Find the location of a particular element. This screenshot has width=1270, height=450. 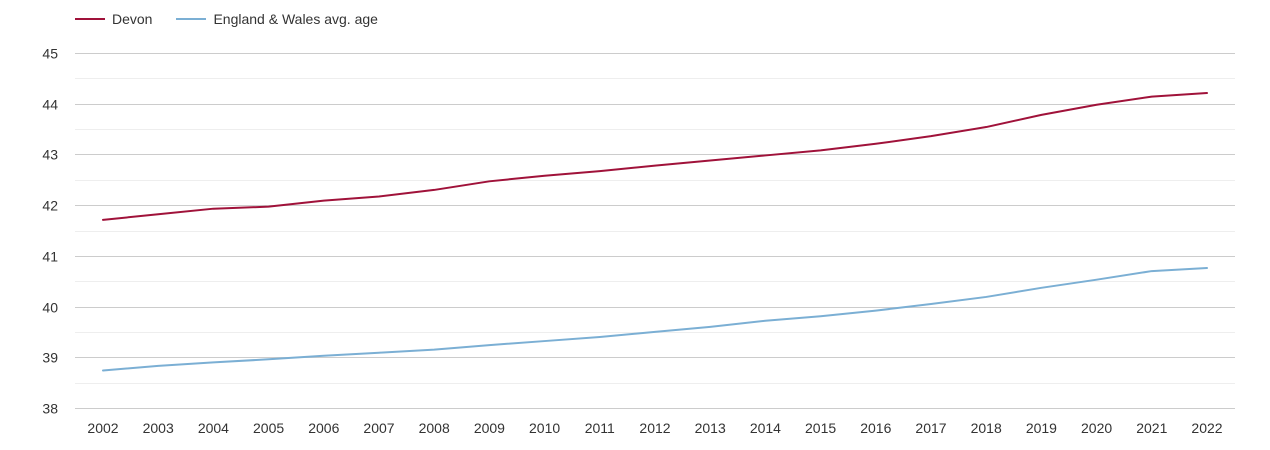

x-tick-label-2006: 2006 is located at coordinates (323, 428).